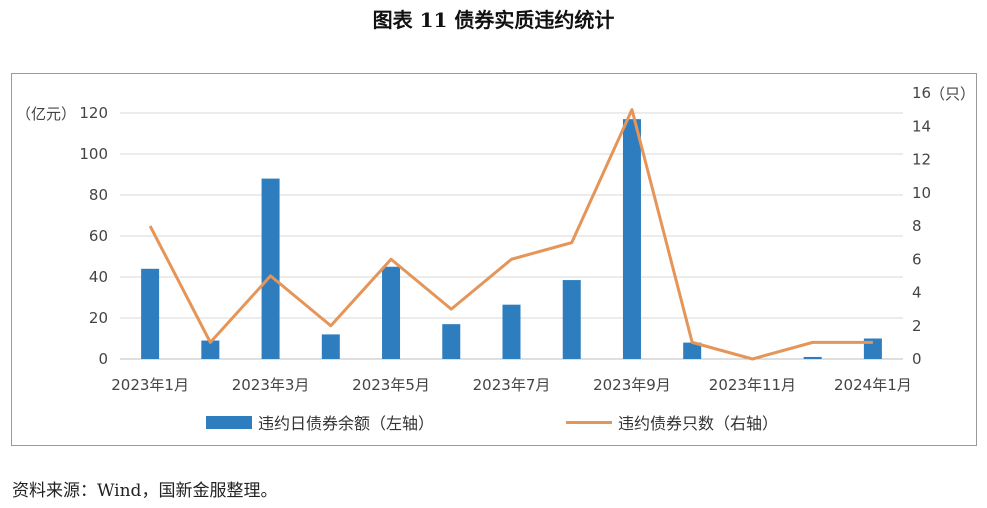  What do you see at coordinates (921, 193) in the screenshot?
I see `right-axis-tick-label: 10` at bounding box center [921, 193].